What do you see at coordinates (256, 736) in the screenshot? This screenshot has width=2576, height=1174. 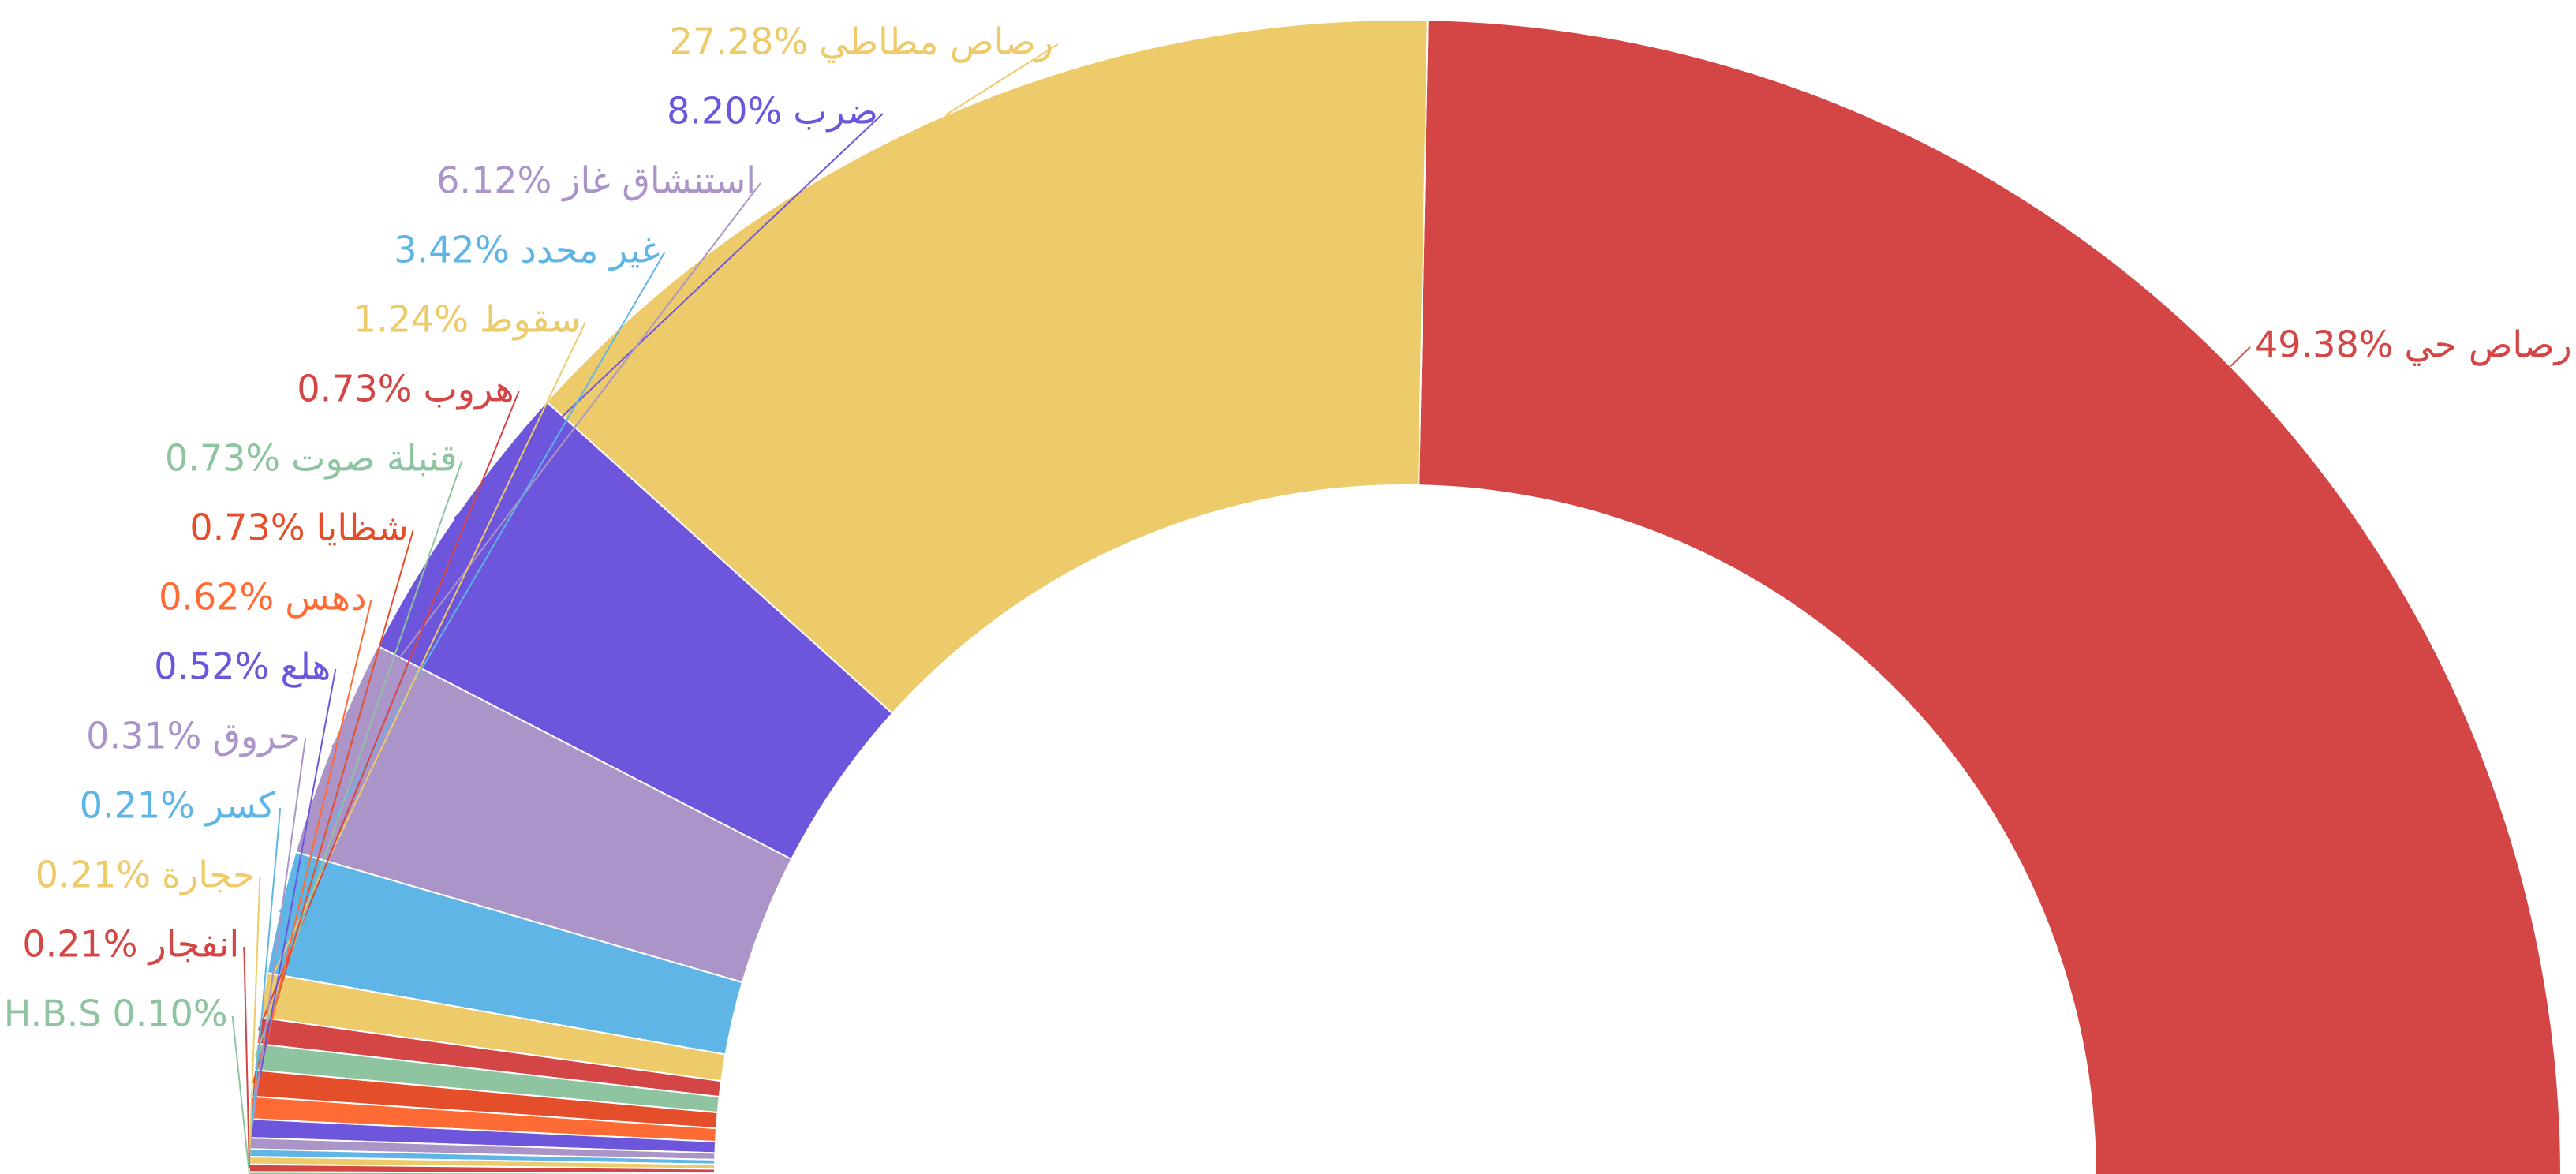 I see `category-label: حروق` at bounding box center [256, 736].